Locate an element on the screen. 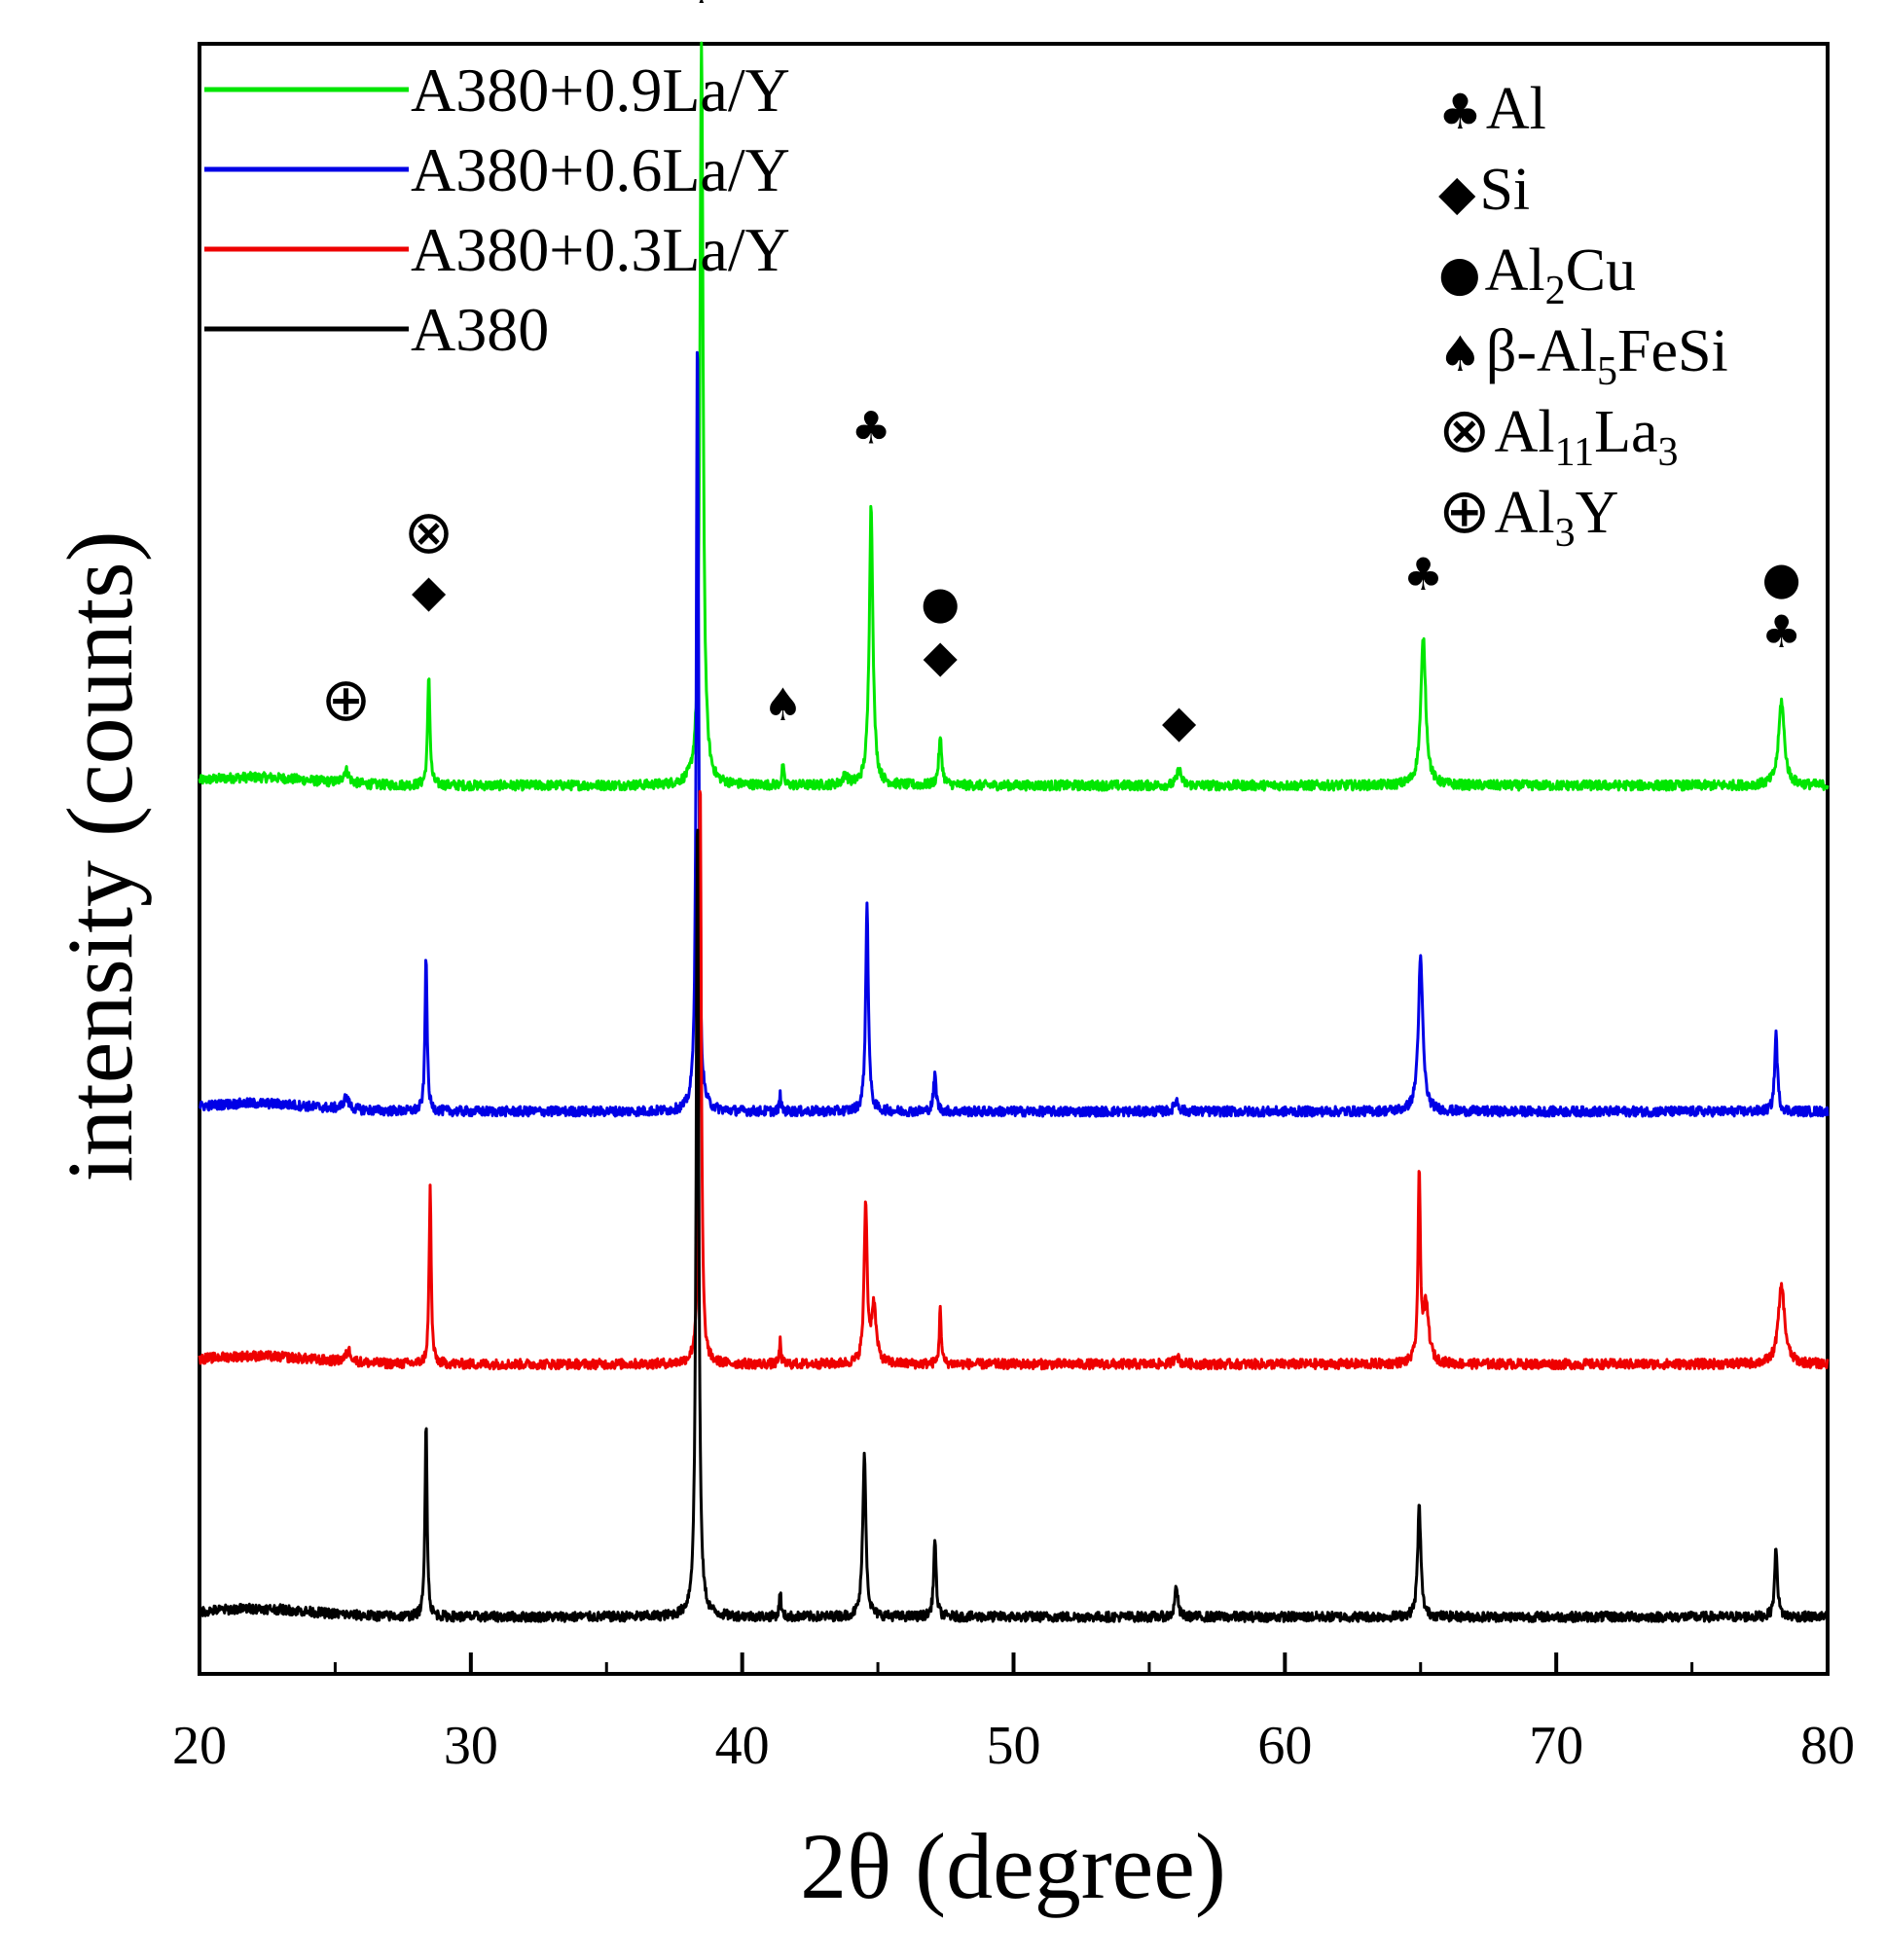 The image size is (1886, 1960). phase-legend-entry: ◆Si is located at coordinates (1484, 190).